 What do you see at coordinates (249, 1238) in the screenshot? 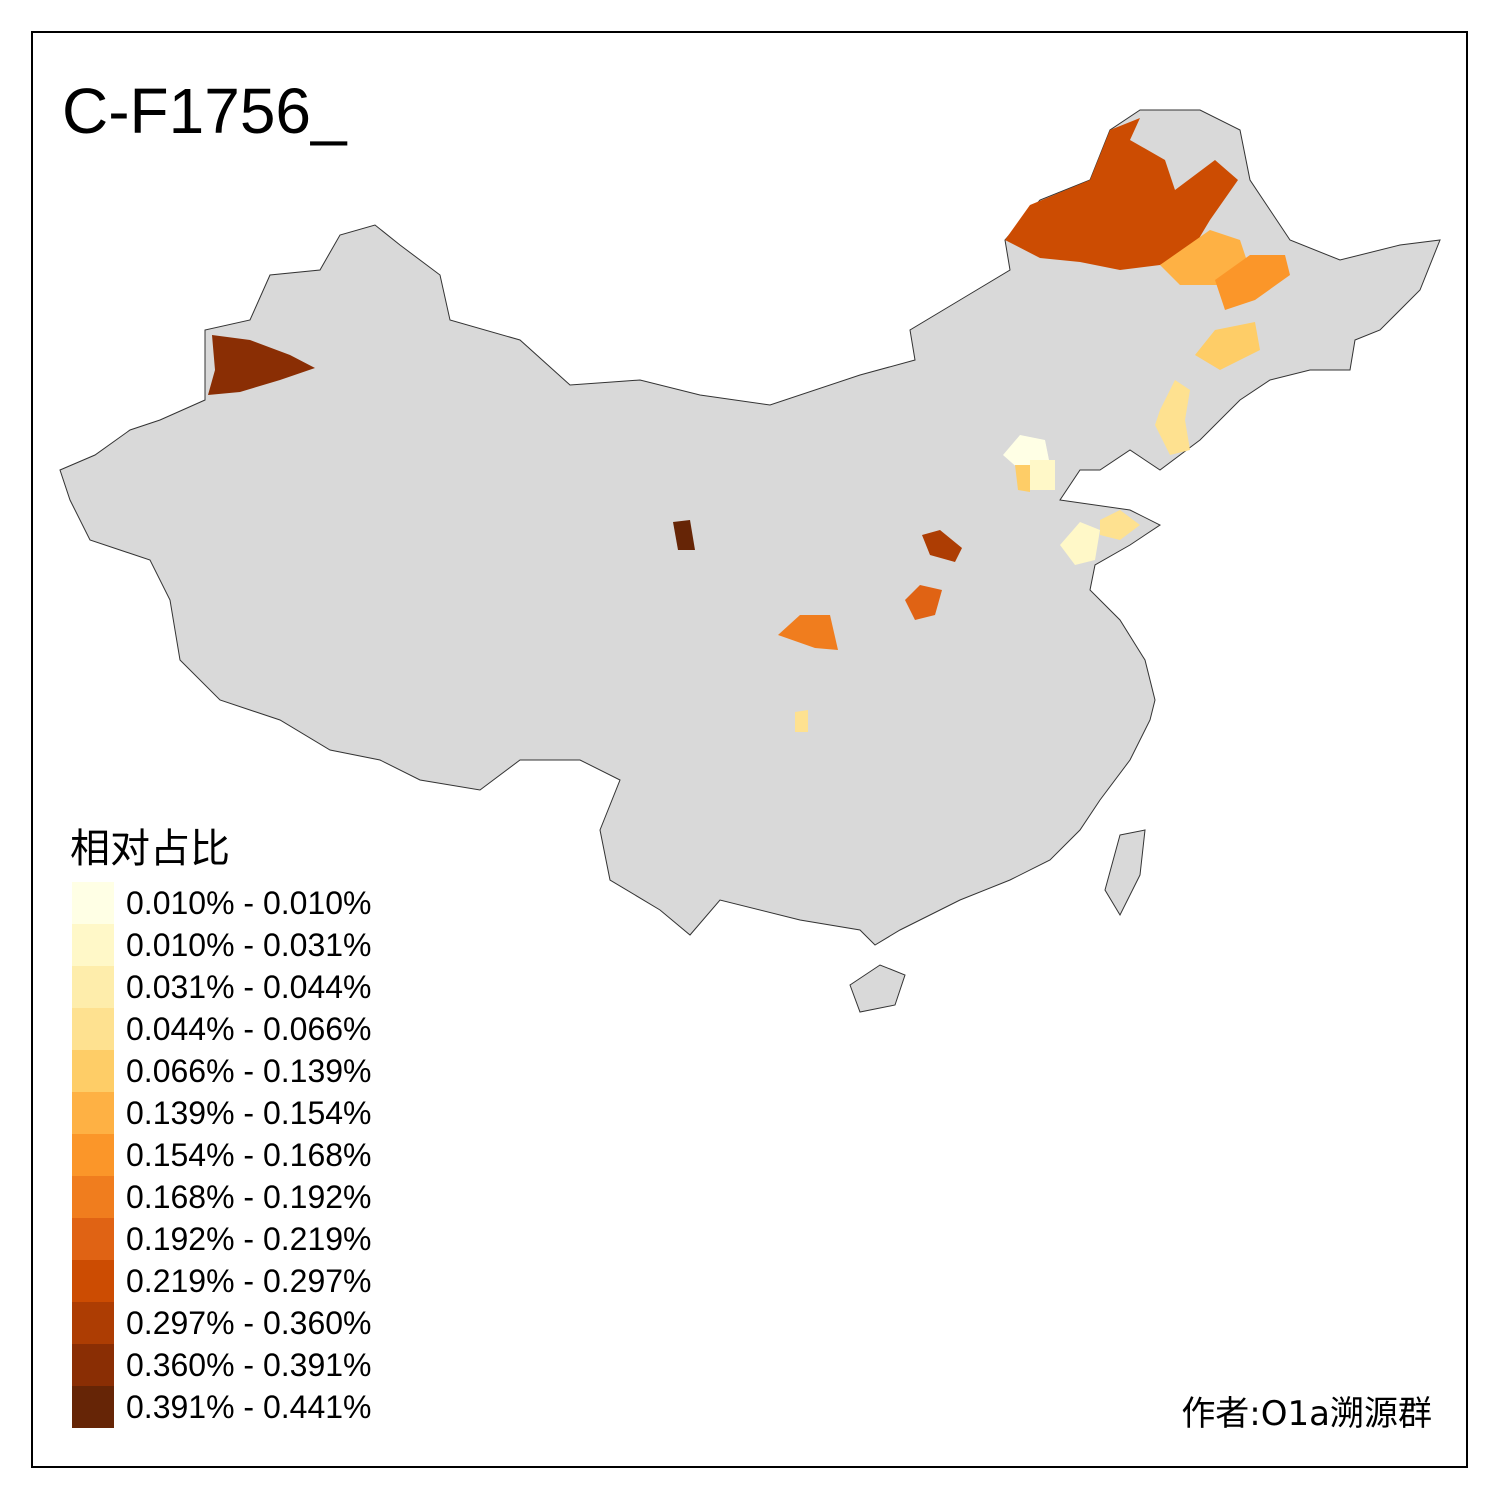
I see `legend-label: 0.192% - 0.219%` at bounding box center [249, 1238].